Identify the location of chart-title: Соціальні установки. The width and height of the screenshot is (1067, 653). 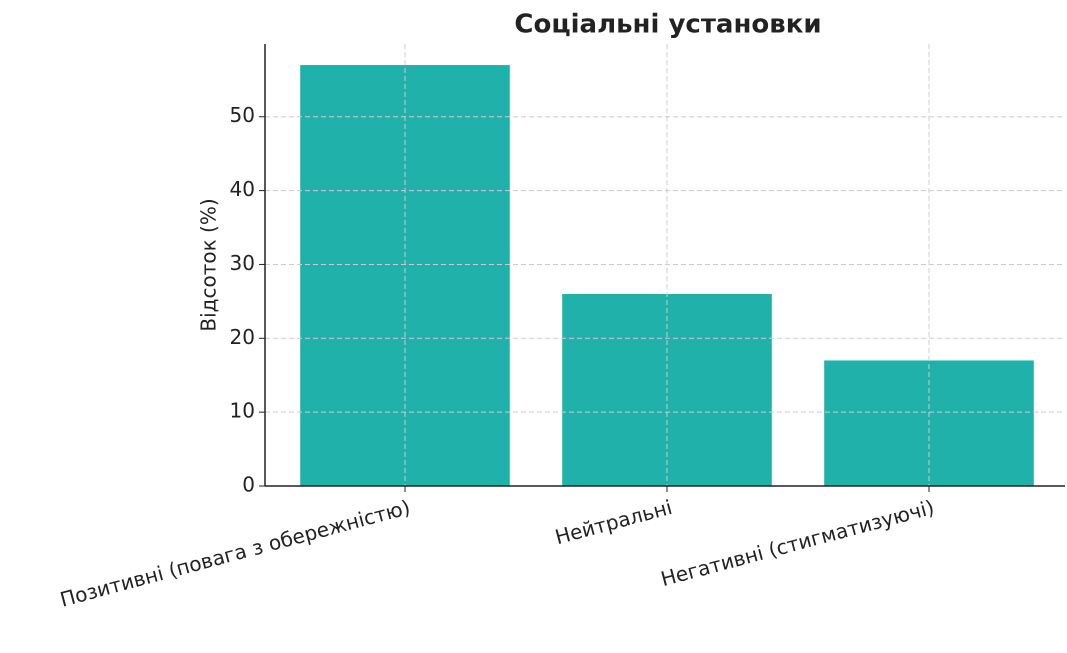
(667, 25).